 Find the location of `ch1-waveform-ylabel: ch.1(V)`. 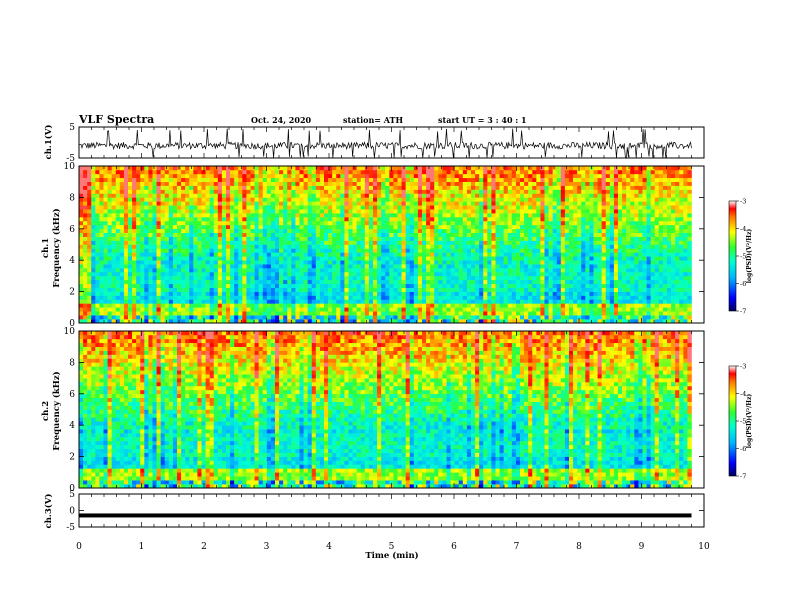

ch1-waveform-ylabel: ch.1(V) is located at coordinates (48, 142).